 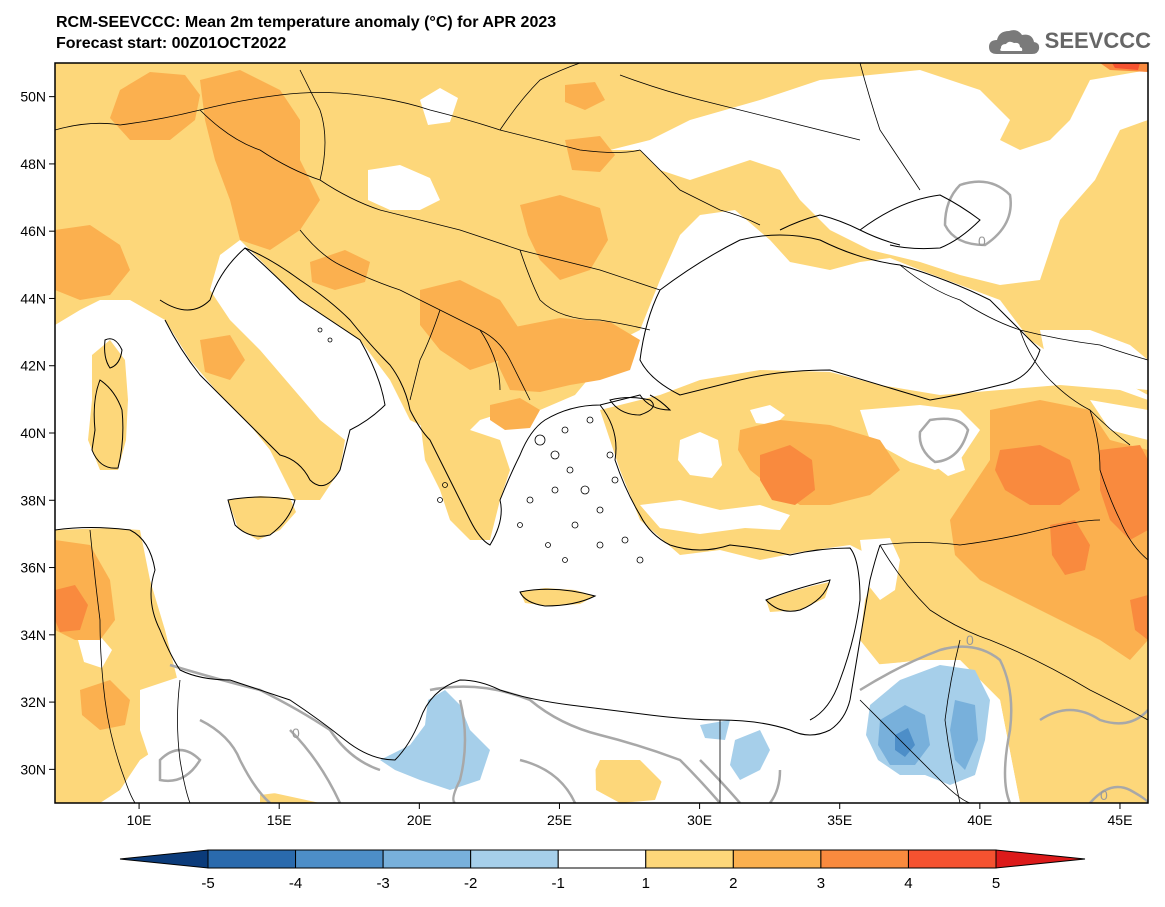 What do you see at coordinates (970, 640) in the screenshot?
I see `zero-label-2: 0` at bounding box center [970, 640].